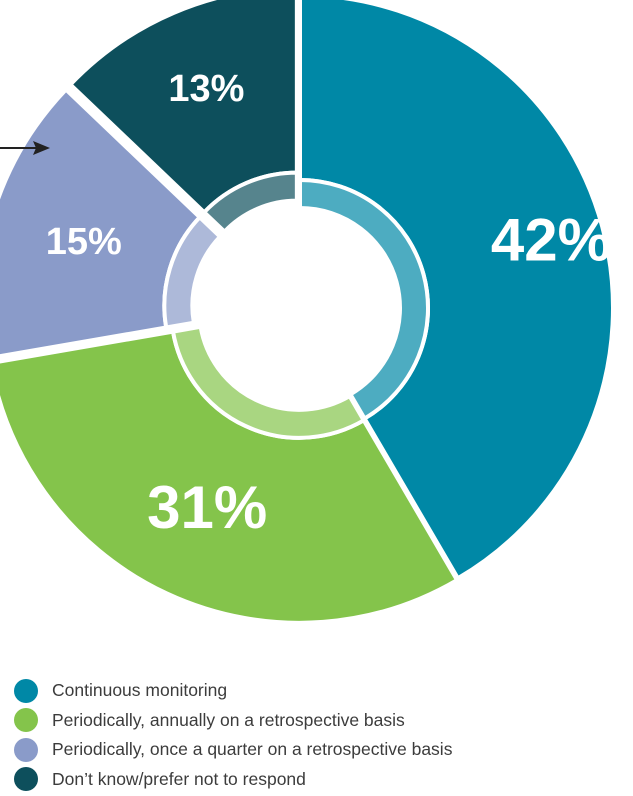  I want to click on value-label-continuous-monitoring: 42%, so click(551, 240).